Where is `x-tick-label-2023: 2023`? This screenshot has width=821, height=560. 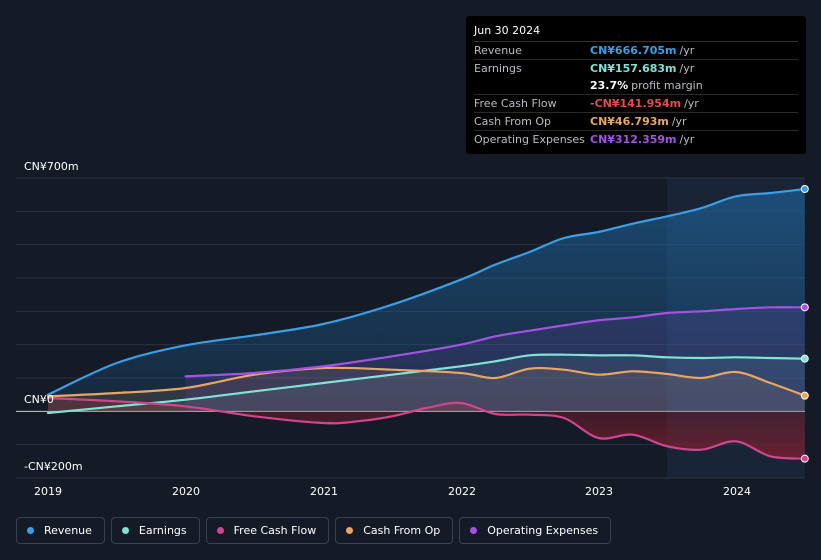
x-tick-label-2023: 2023 is located at coordinates (599, 491).